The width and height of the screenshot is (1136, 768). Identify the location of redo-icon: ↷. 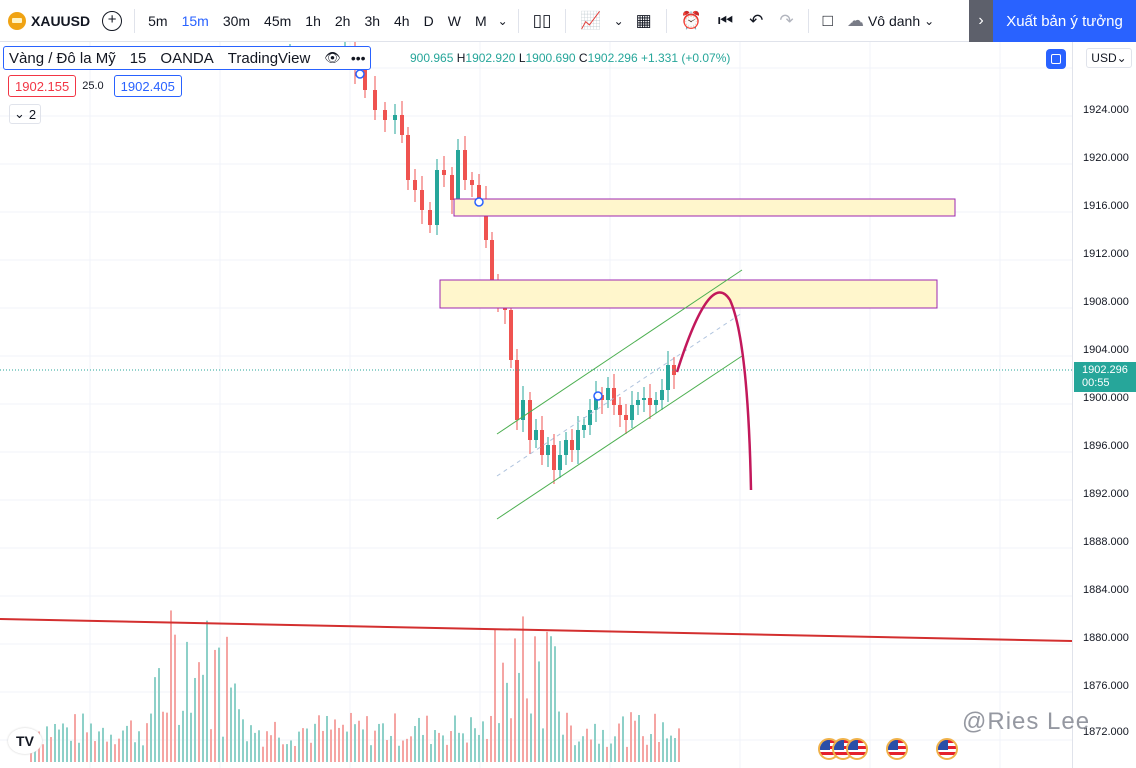
(786, 20).